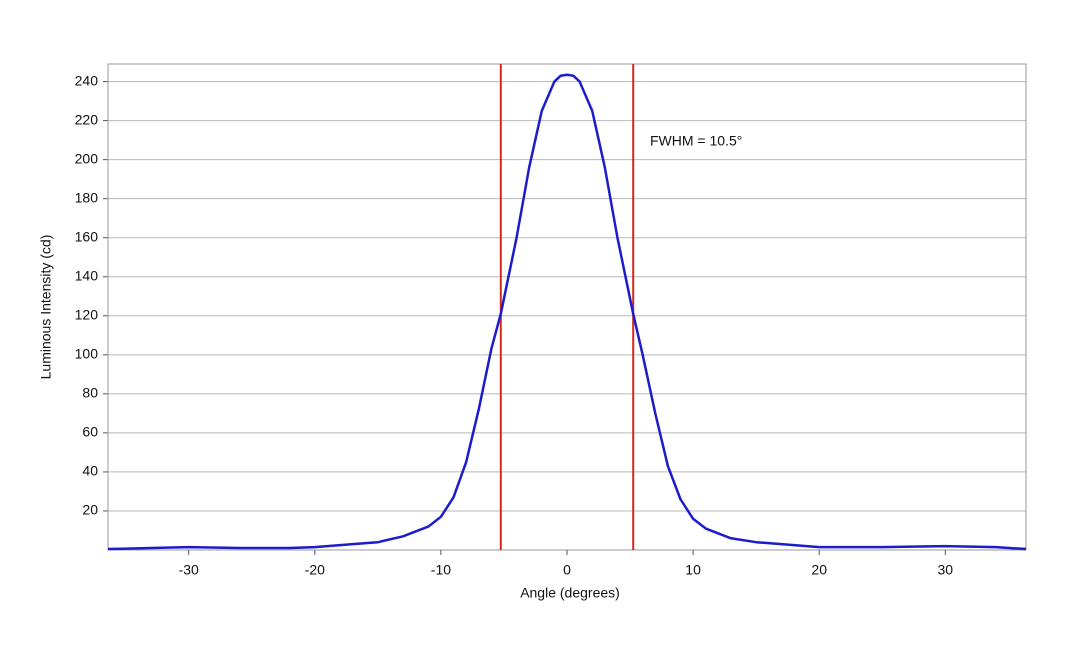 The width and height of the screenshot is (1080, 653). What do you see at coordinates (87, 354) in the screenshot?
I see `y-tick-label: 100` at bounding box center [87, 354].